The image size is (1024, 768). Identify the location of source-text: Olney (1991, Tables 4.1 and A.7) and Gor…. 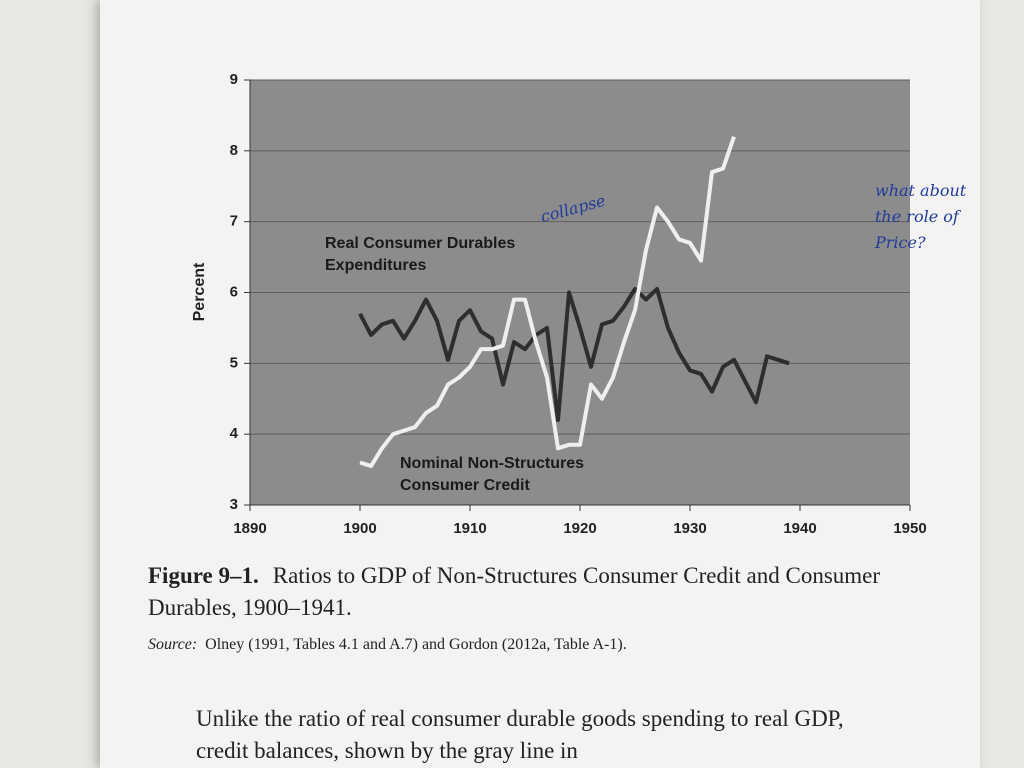
(416, 644).